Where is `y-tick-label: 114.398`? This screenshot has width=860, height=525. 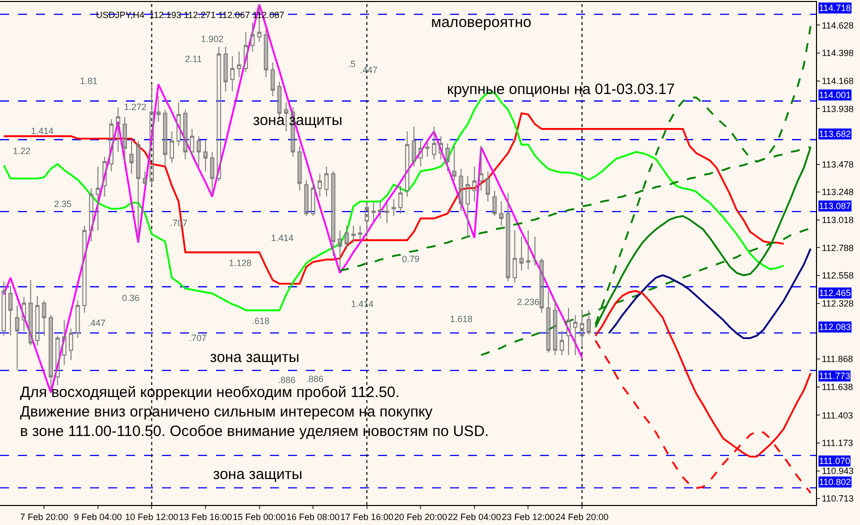
y-tick-label: 114.398 is located at coordinates (838, 53).